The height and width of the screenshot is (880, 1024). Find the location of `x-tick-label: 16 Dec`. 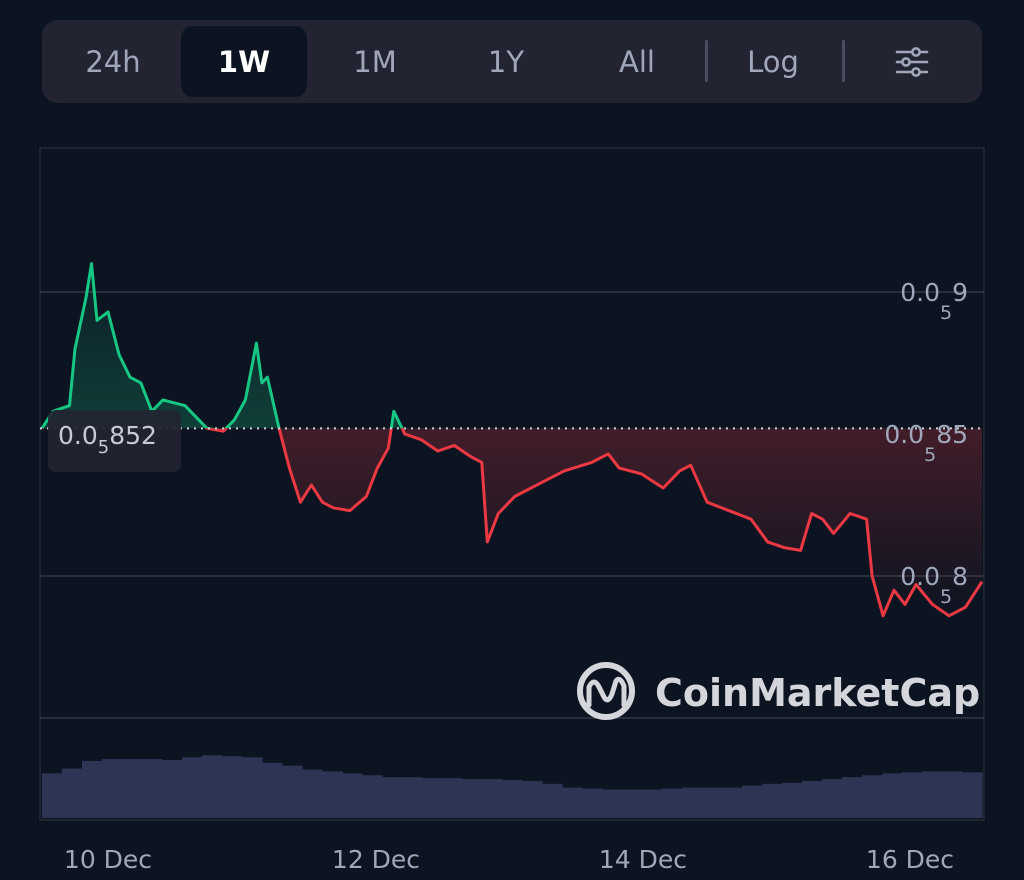

x-tick-label: 16 Dec is located at coordinates (910, 859).